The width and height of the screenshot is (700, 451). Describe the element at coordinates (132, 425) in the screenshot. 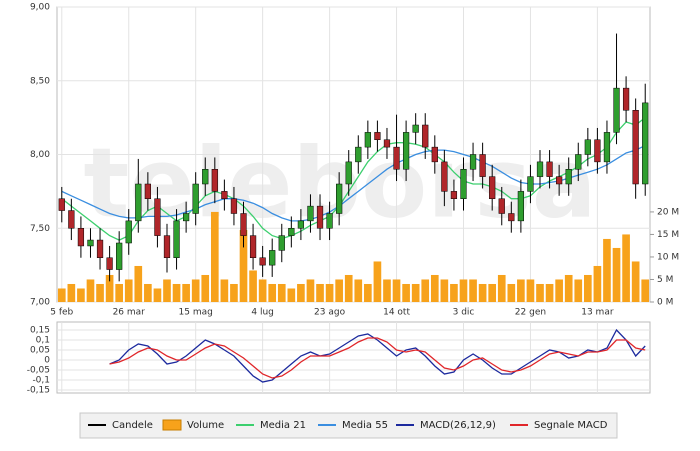

I see `legend-label: Candele` at that location.